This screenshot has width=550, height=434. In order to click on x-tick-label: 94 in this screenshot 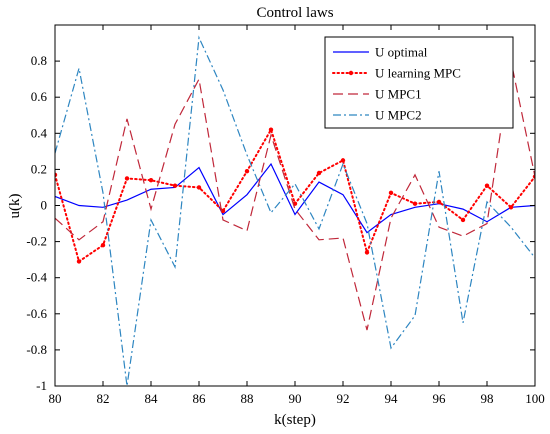, I will do `click(392, 398)`.